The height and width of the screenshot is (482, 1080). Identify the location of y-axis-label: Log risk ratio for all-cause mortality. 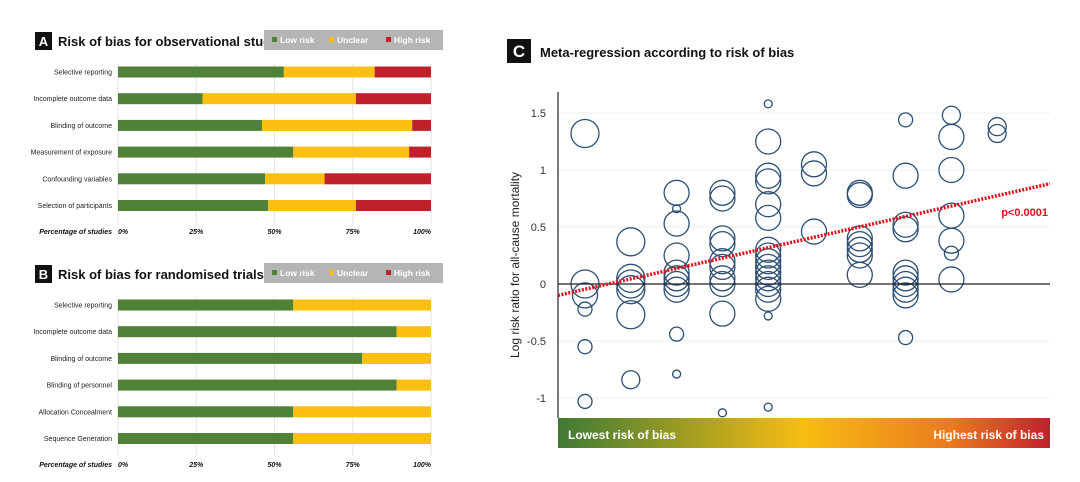
(515, 265).